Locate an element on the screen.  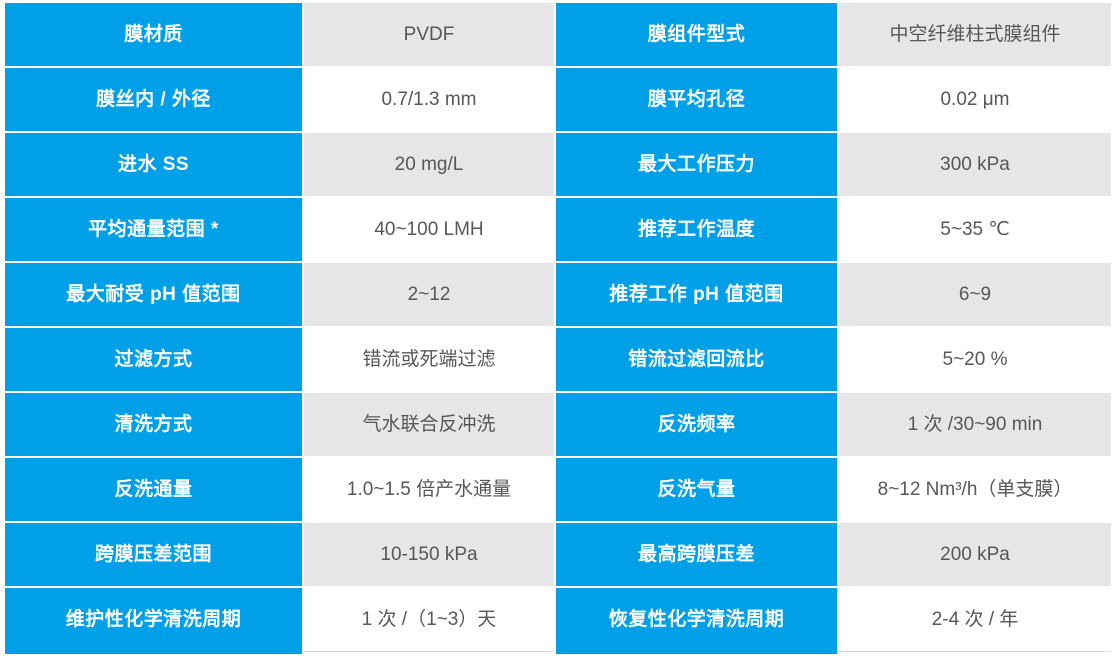
spec-value-cell: 中空纤维柱式膜组件 is located at coordinates (975, 34).